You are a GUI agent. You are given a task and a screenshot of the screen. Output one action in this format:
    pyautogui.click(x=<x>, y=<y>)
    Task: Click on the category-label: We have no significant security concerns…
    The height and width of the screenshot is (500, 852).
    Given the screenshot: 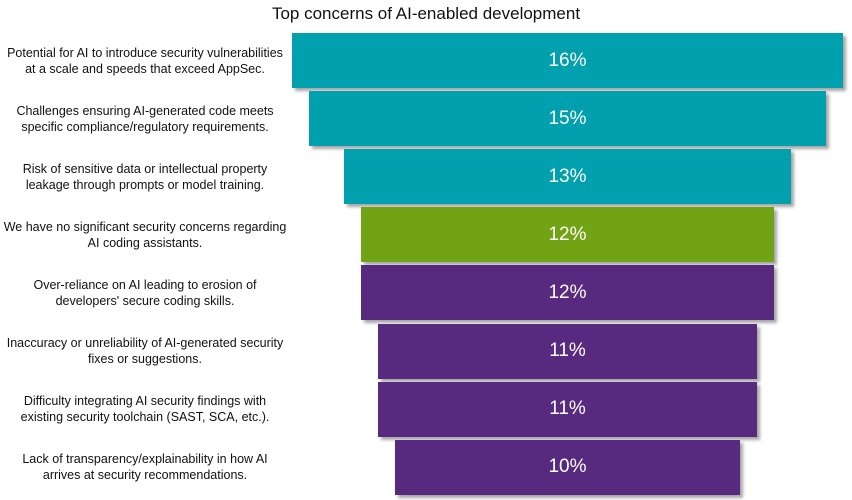 What is the action you would take?
    pyautogui.click(x=145, y=234)
    